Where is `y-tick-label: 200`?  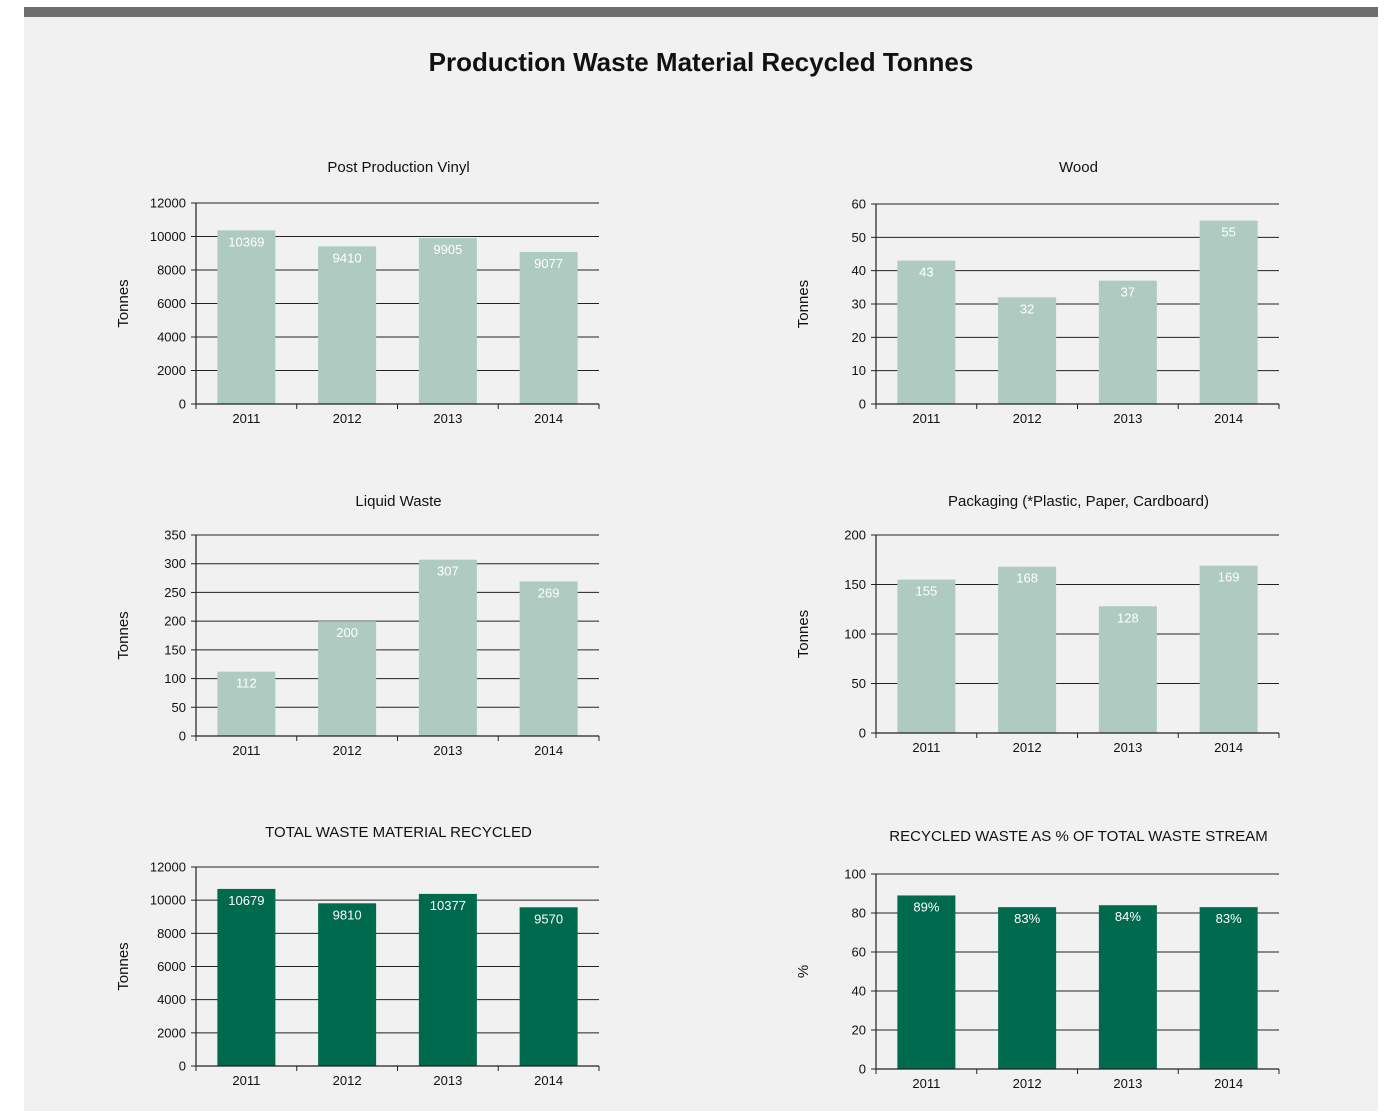
y-tick-label: 200 is located at coordinates (855, 535).